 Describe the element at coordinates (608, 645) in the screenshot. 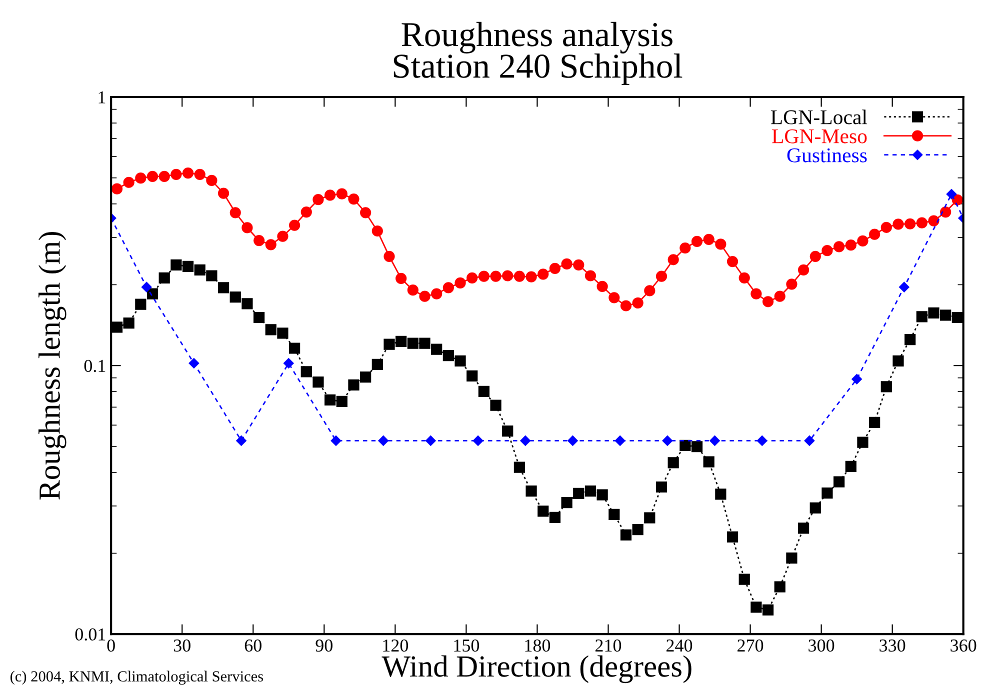

I see `x-tick-label: 210` at that location.